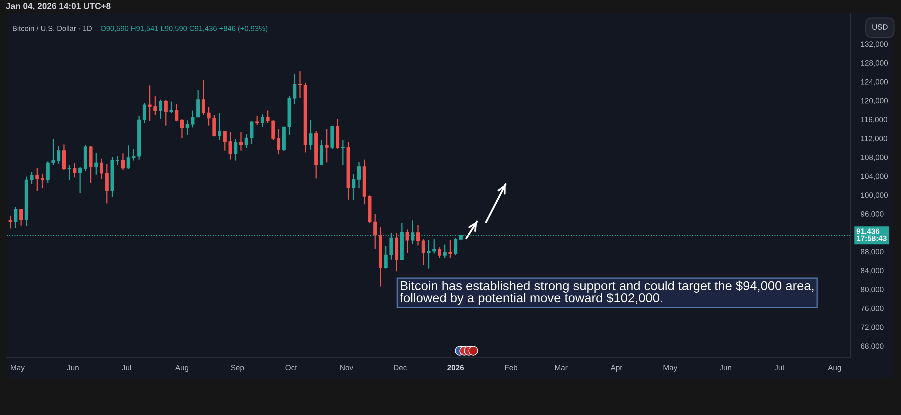 Image resolution: width=901 pixels, height=415 pixels. I want to click on text: Jan 04, 2026 14:01 UTC+8, so click(58, 7).